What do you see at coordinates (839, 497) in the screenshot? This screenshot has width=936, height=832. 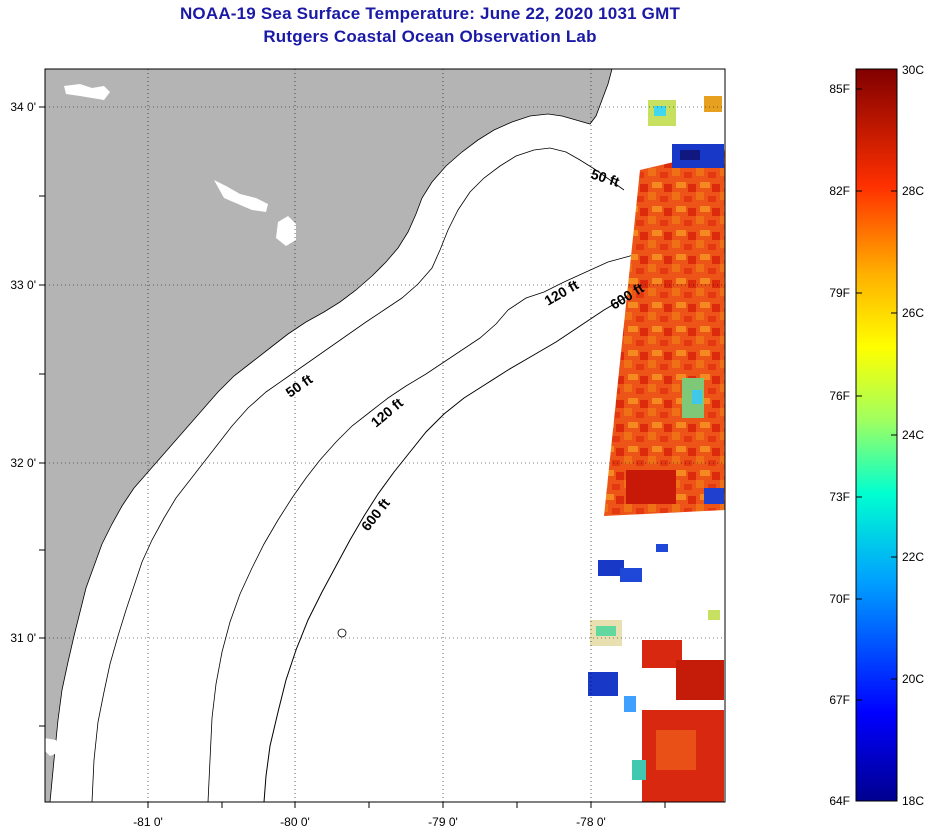 I see `colorbar-f-label: 73F` at bounding box center [839, 497].